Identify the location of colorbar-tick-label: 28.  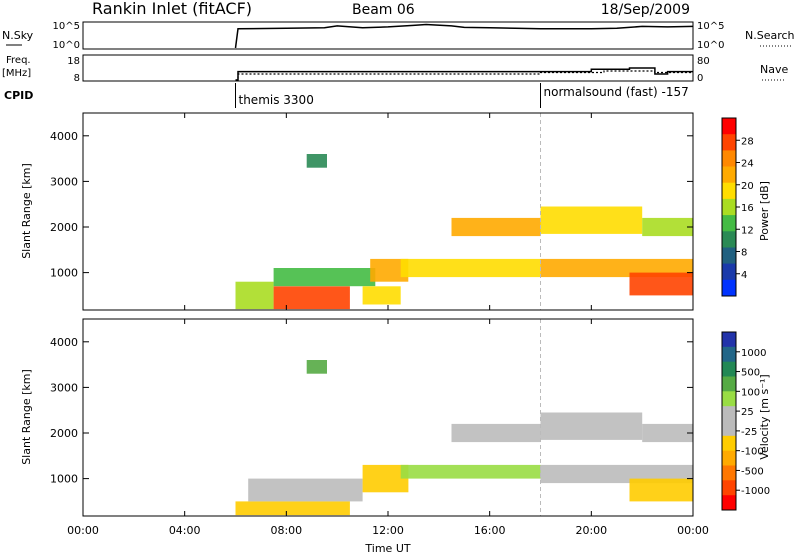
(747, 141).